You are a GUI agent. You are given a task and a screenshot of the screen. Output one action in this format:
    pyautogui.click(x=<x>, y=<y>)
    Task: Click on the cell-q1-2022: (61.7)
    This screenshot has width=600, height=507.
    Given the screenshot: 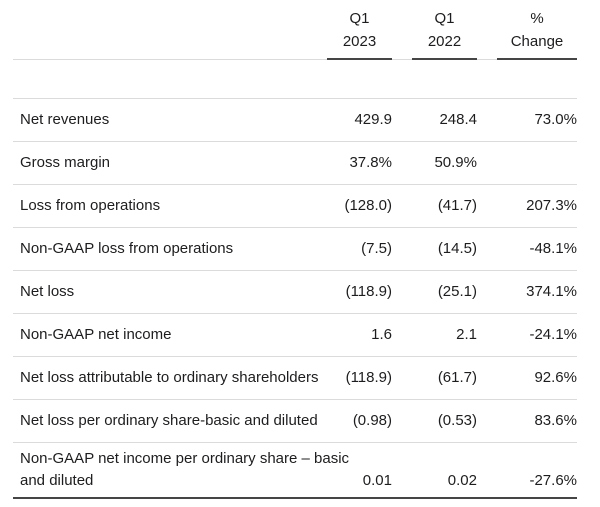 What is the action you would take?
    pyautogui.click(x=457, y=377)
    